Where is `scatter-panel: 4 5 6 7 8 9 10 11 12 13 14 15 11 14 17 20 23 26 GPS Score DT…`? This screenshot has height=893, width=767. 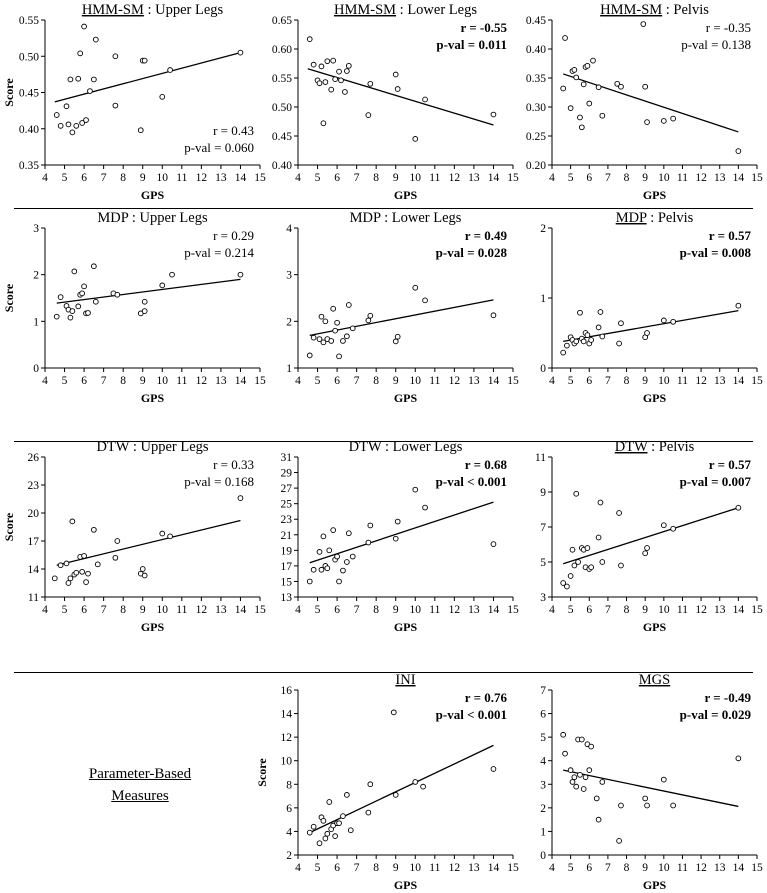
scatter-panel: 4 5 6 7 8 9 10 11 12 13 14 15 11 14 17 20 23 26 GPS Score DT… is located at coordinates (134, 536).